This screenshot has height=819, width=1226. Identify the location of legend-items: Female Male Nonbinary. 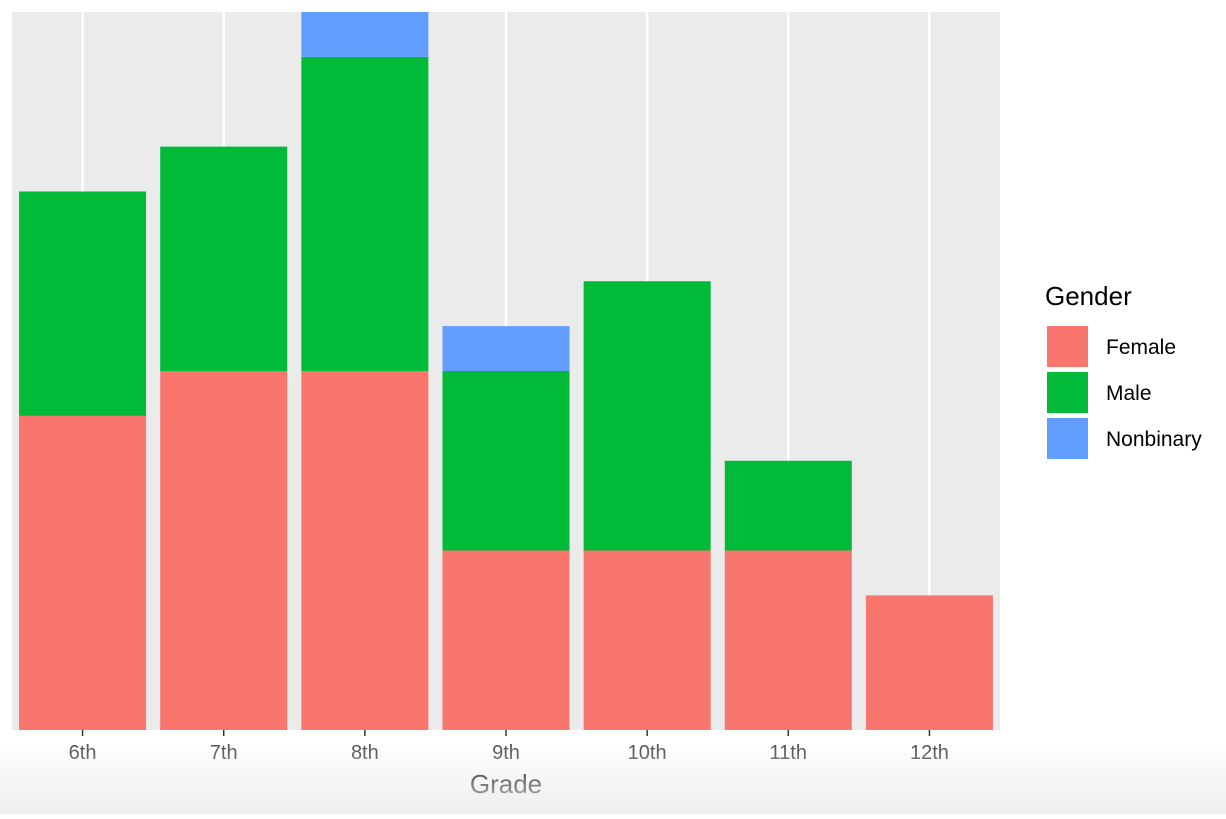
(1123, 392).